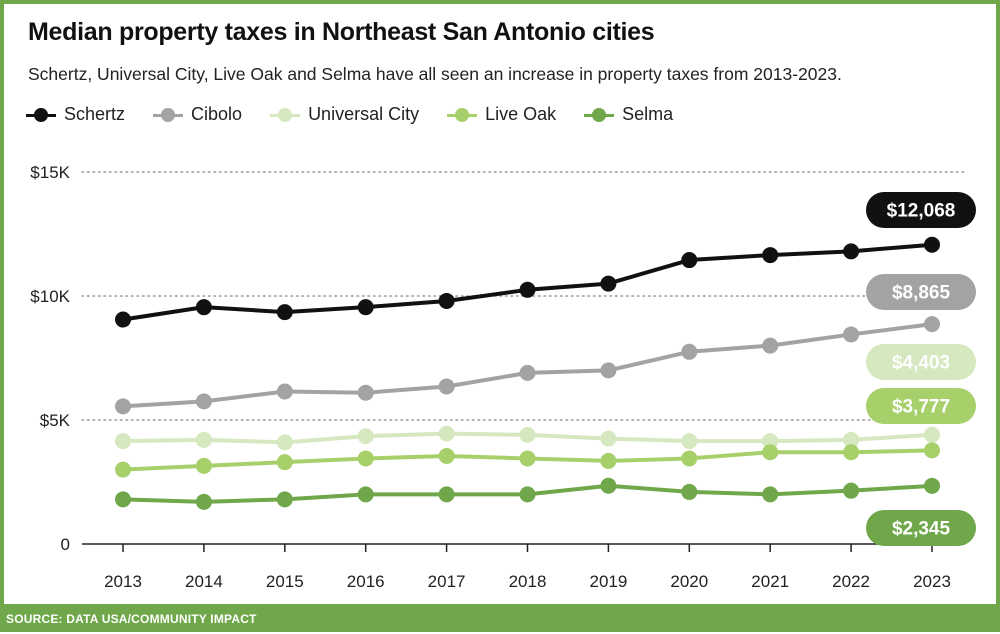 This screenshot has height=634, width=1000. I want to click on source-footer: SOURCE: DATA USA/COMMUNITY IMPACT, so click(500, 618).